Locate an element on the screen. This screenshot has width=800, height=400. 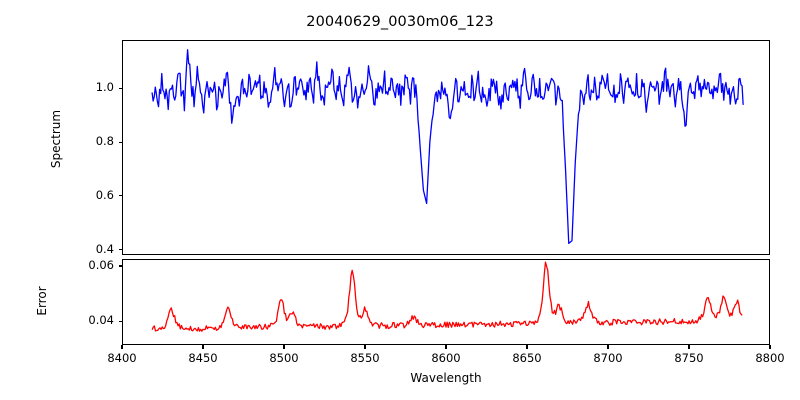
x-tick-label: 8600 is located at coordinates (446, 358).